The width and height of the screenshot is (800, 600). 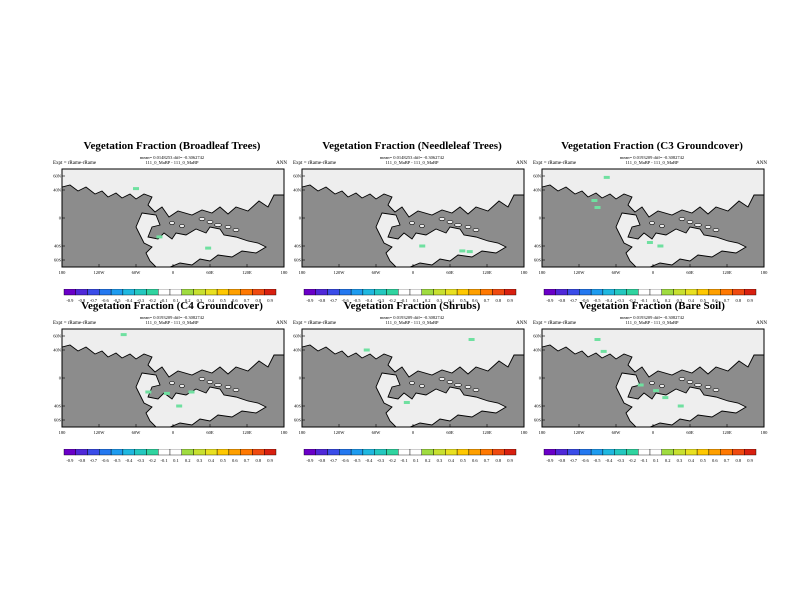 I want to click on colorbar-label-3: -0.6, so click(x=586, y=300).